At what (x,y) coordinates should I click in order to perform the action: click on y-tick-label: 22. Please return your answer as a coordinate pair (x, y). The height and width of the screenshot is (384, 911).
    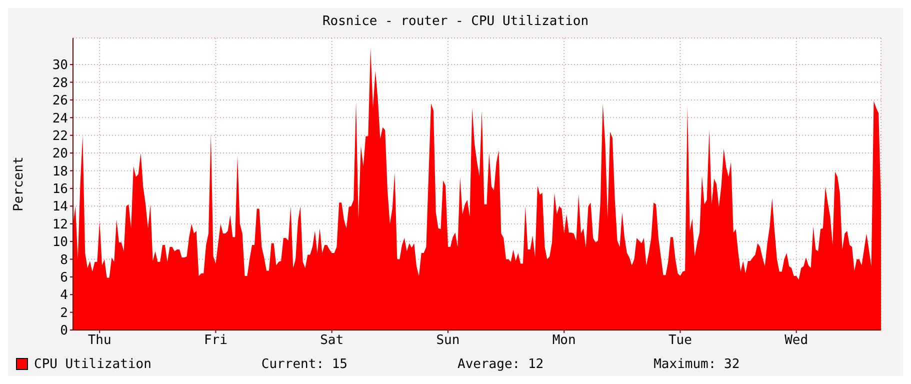
    Looking at the image, I should click on (60, 136).